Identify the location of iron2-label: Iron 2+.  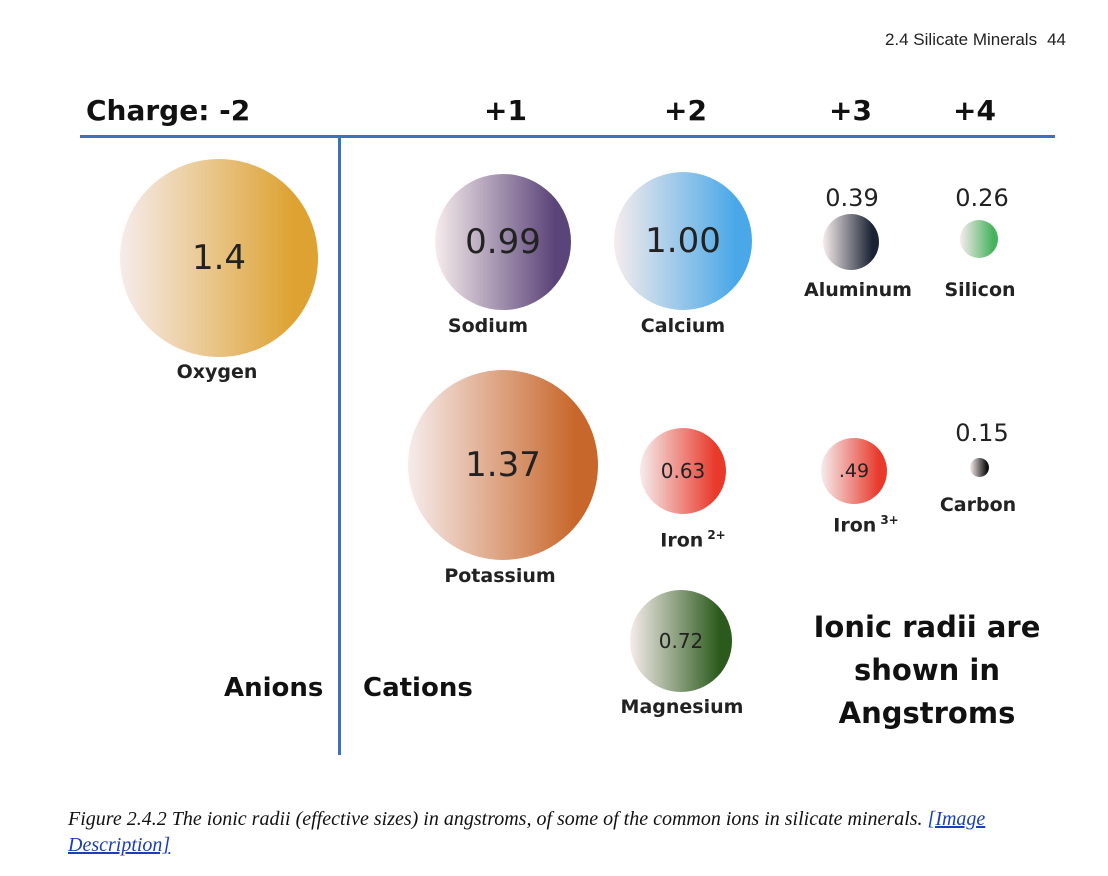
(692, 539).